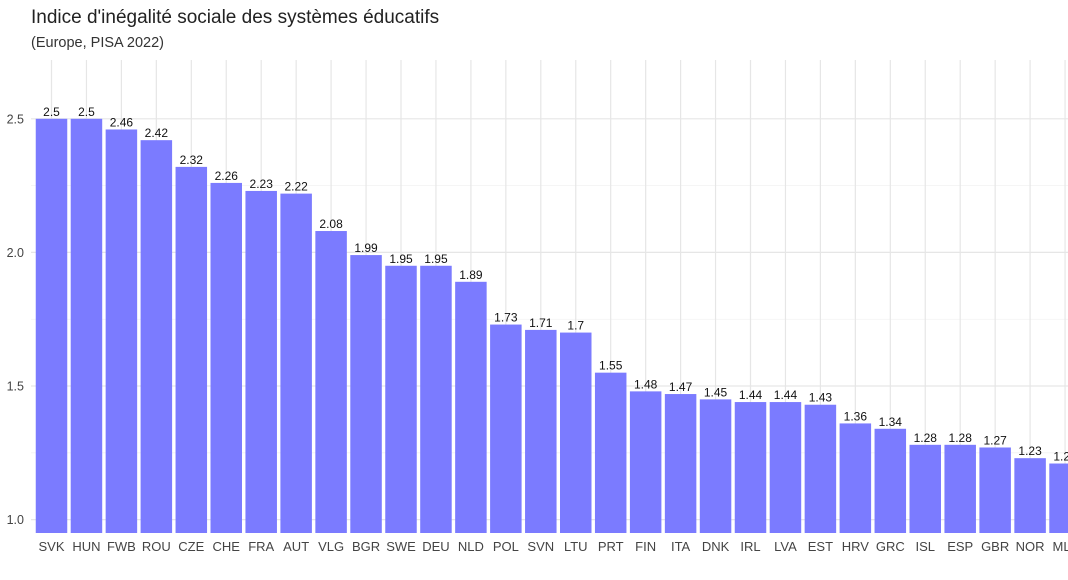  I want to click on bar-mlt, so click(1058, 498).